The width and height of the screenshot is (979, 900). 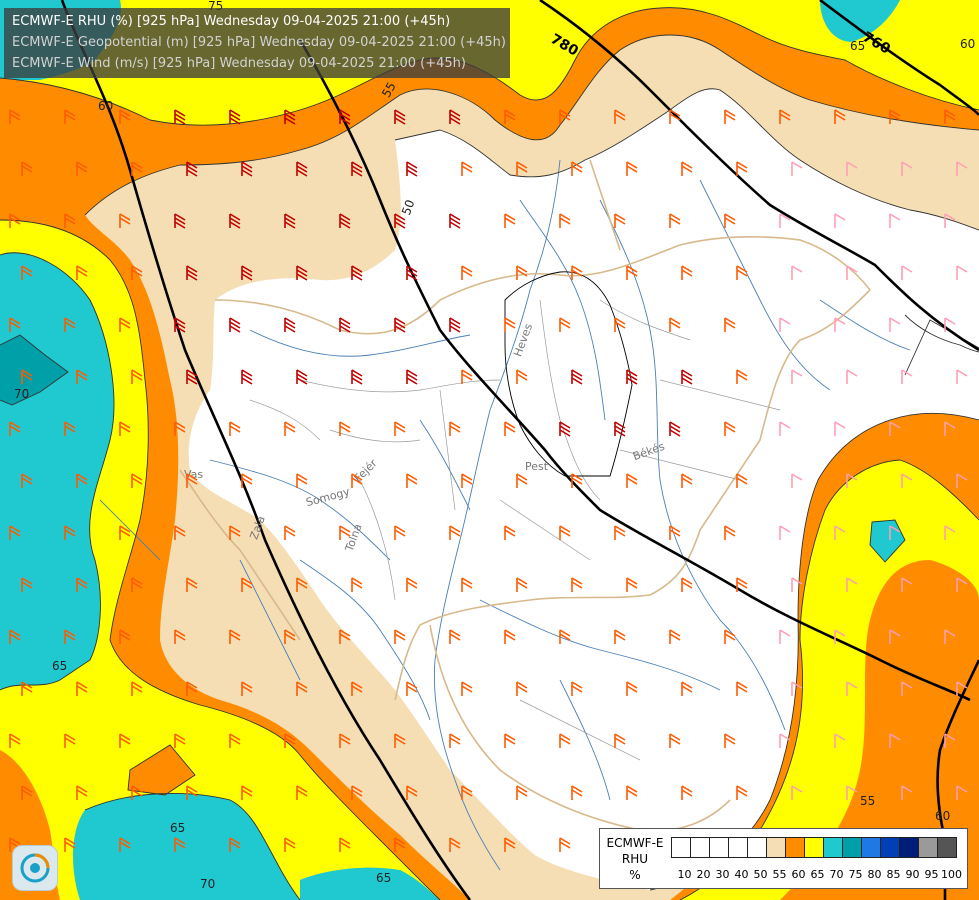 I want to click on legend-tick: 65, so click(x=817, y=874).